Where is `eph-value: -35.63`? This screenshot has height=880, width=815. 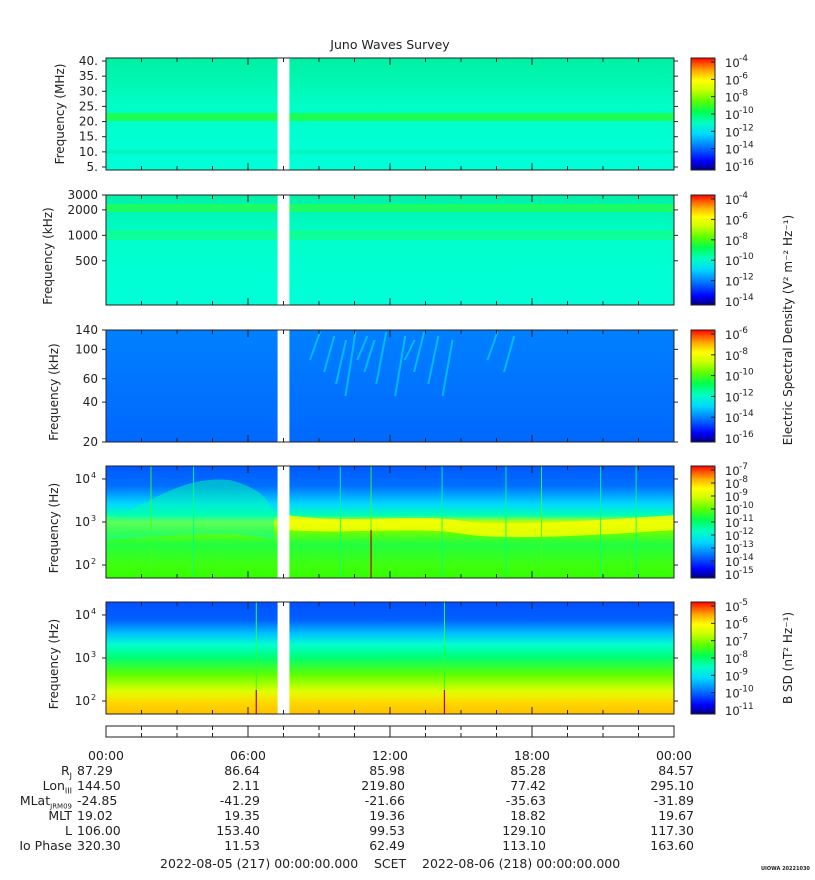
eph-value: -35.63 is located at coordinates (525, 800).